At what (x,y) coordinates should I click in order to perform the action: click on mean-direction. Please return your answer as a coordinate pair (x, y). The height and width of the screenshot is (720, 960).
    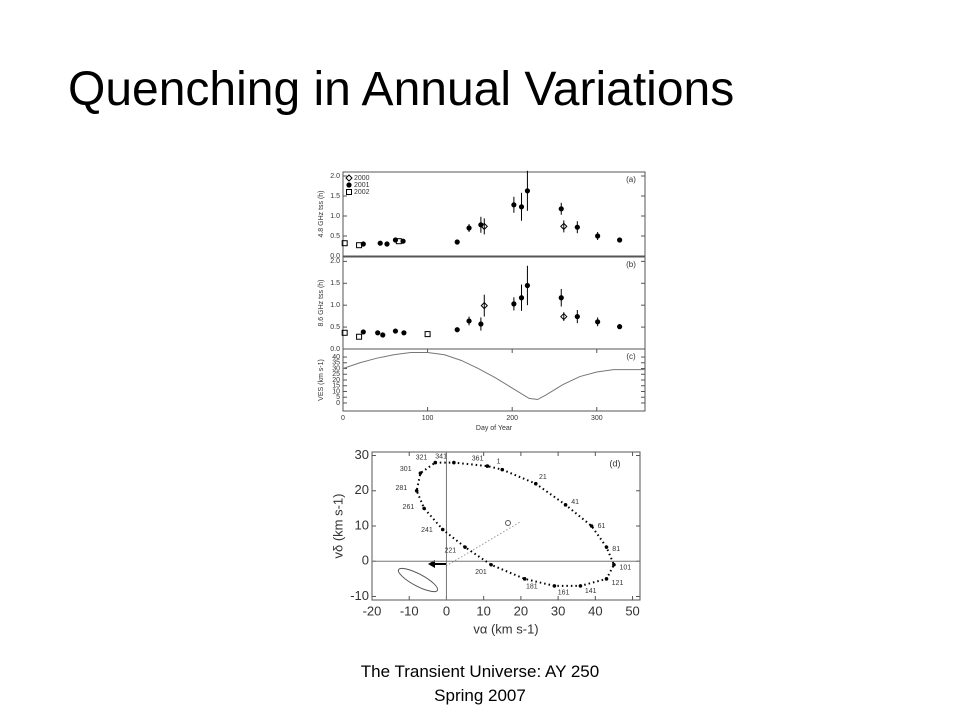
    Looking at the image, I should click on (483, 544).